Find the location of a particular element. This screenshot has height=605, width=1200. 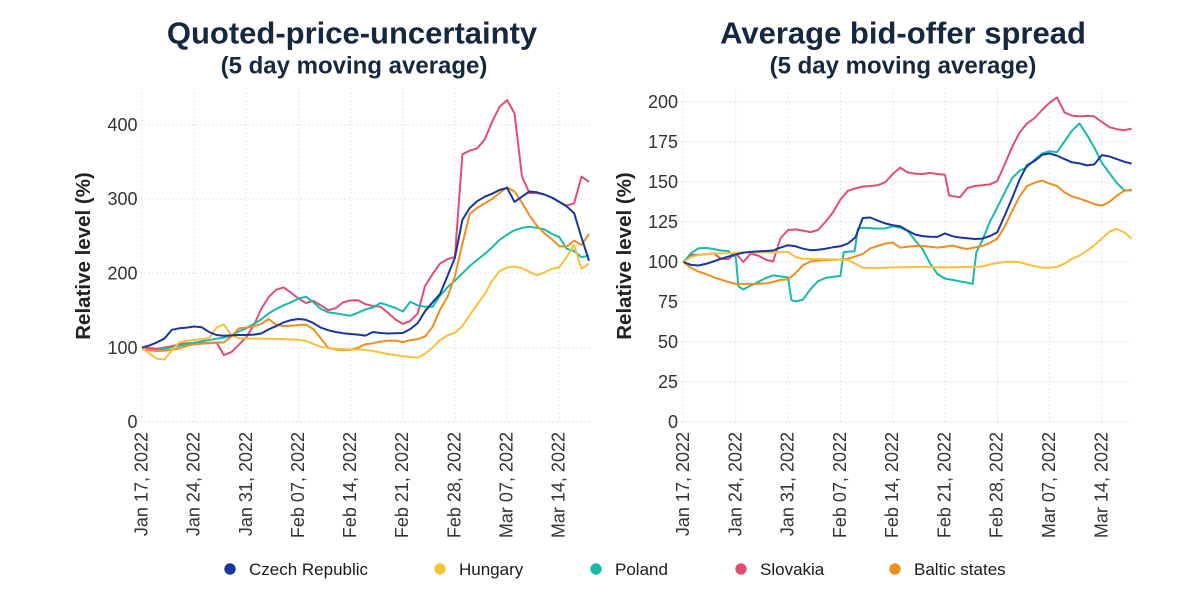

svg-text: 175 is located at coordinates (663, 142).